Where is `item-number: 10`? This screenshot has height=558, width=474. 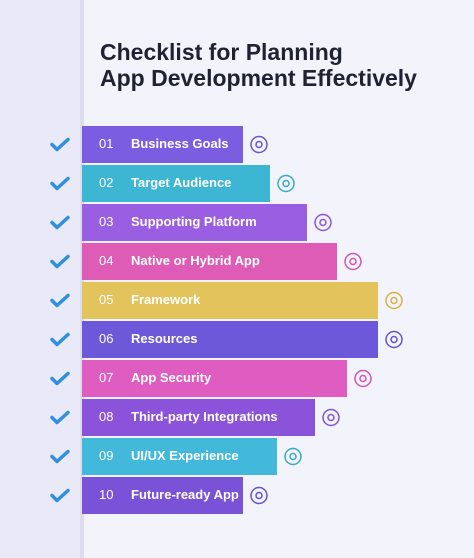 item-number: 10 is located at coordinates (106, 494).